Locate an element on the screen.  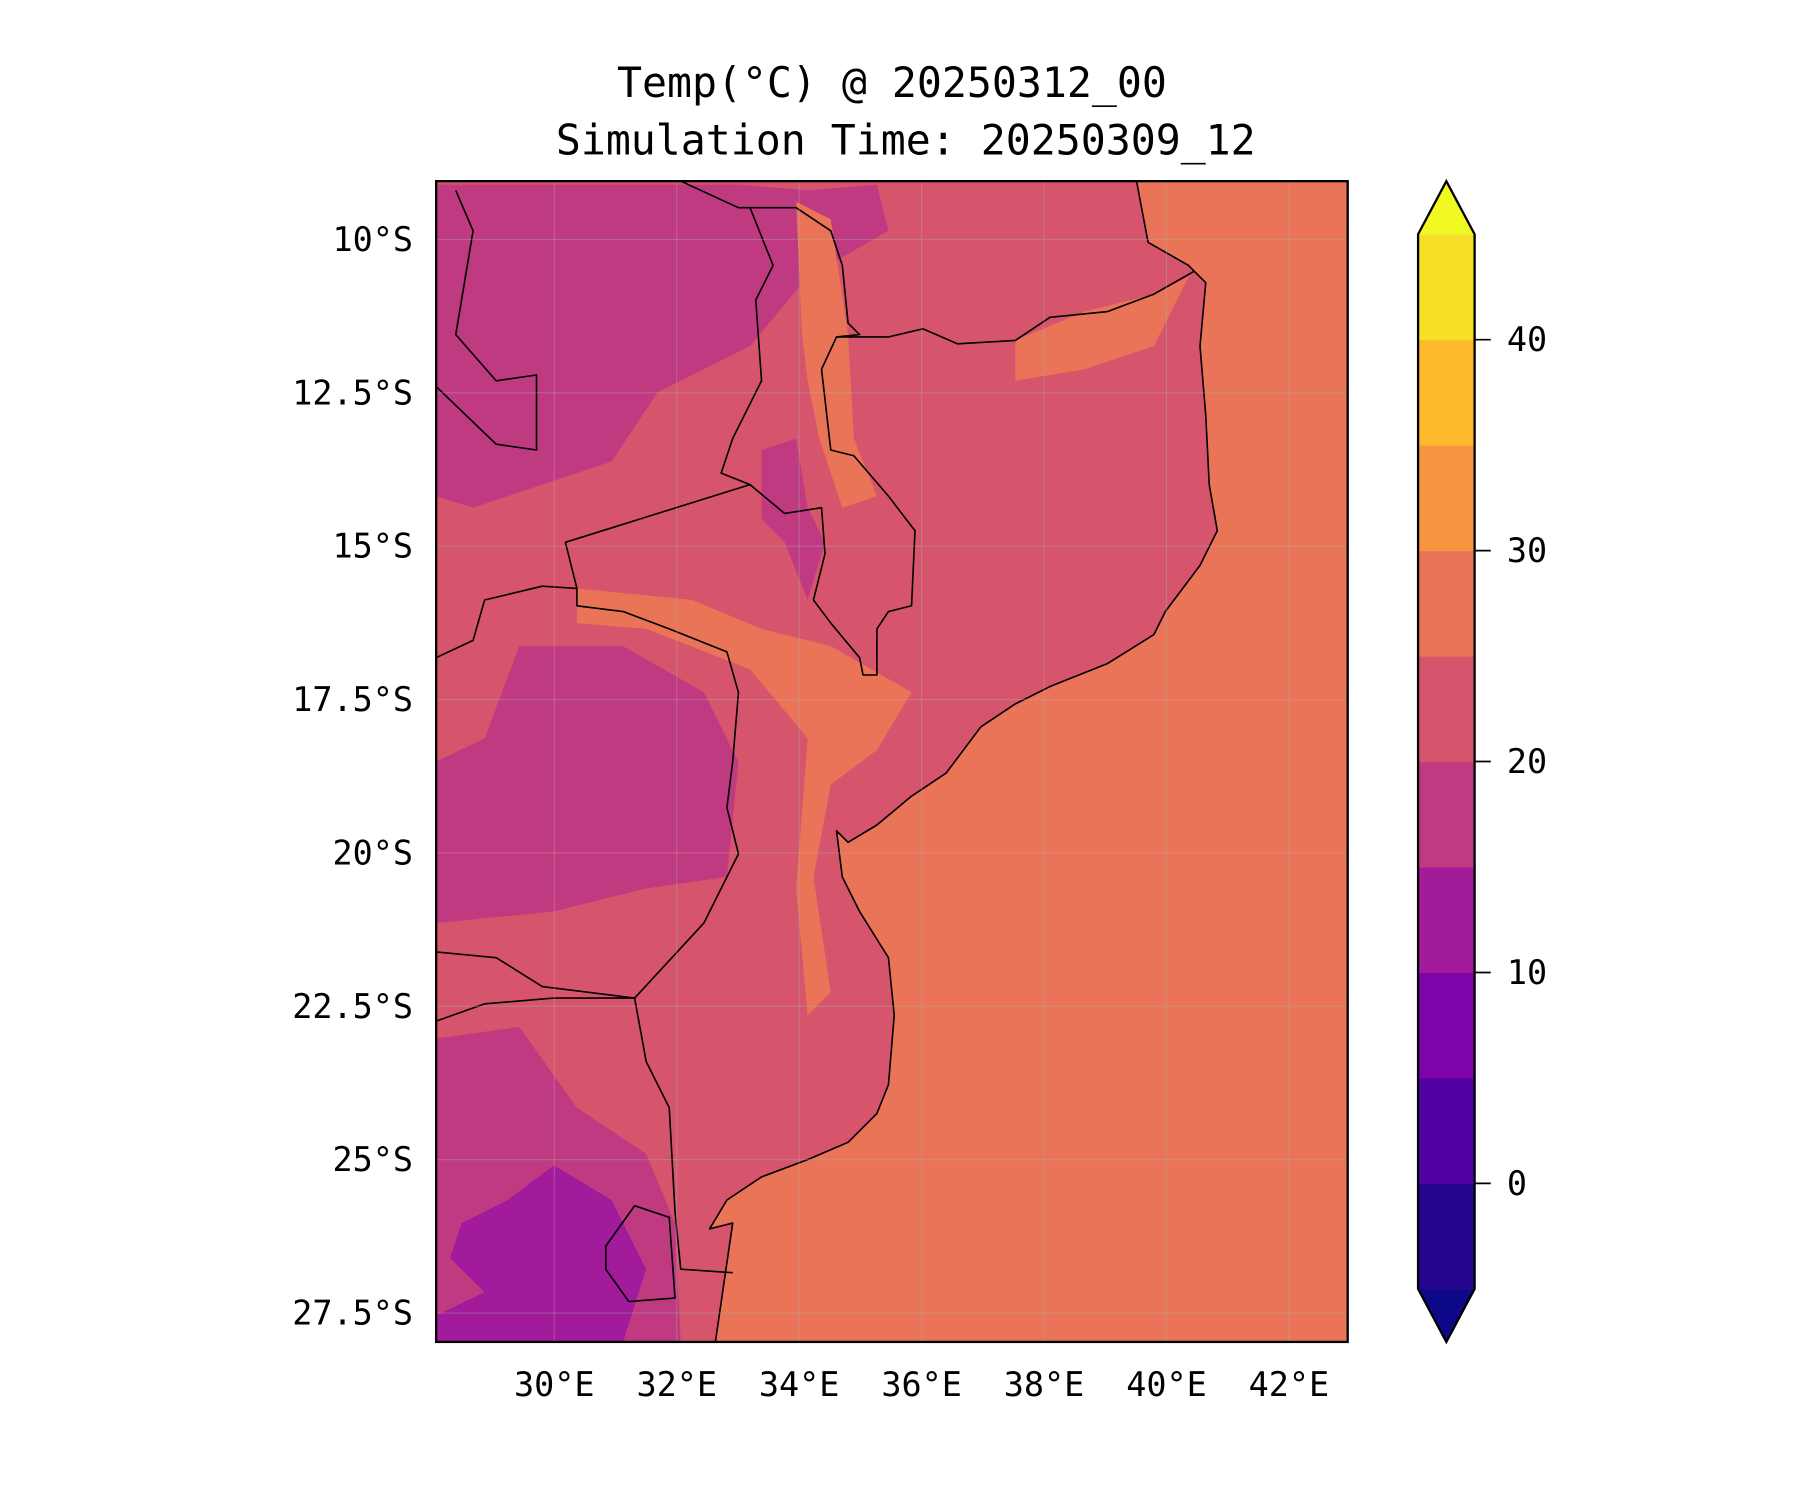
border-mozambique-north is located at coordinates (1015, 307).